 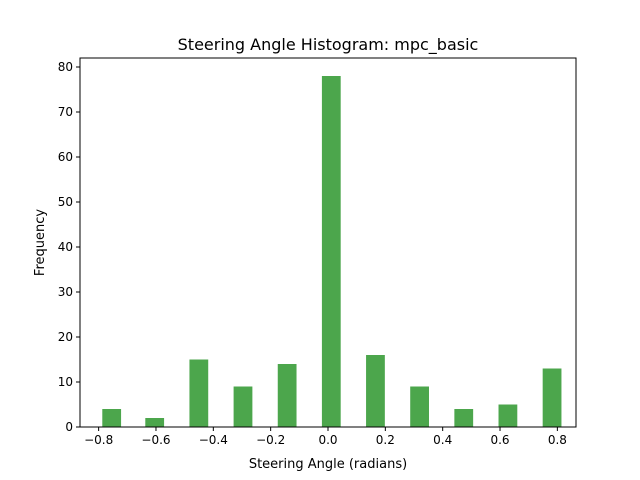 What do you see at coordinates (328, 45) in the screenshot?
I see `chart-title: Steering Angle Histogram: mpc_basic` at bounding box center [328, 45].